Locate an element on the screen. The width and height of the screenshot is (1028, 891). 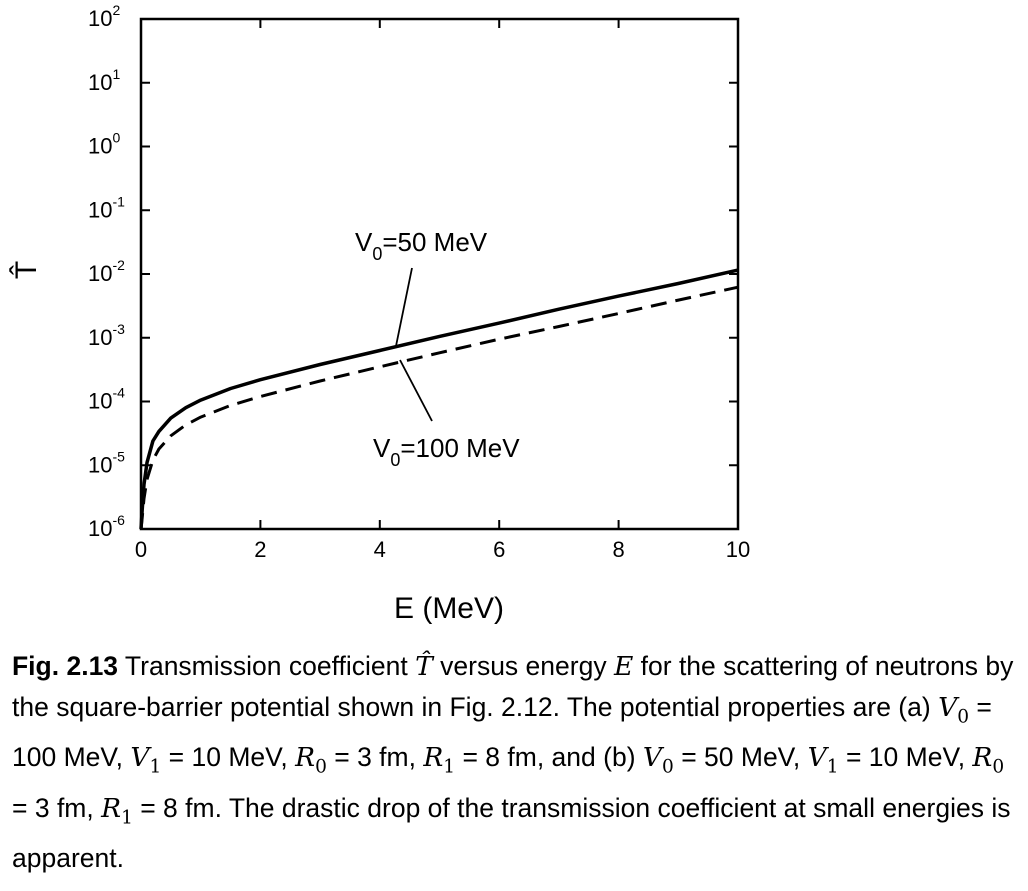
y-axis-title: T̂ is located at coordinates (26, 270).